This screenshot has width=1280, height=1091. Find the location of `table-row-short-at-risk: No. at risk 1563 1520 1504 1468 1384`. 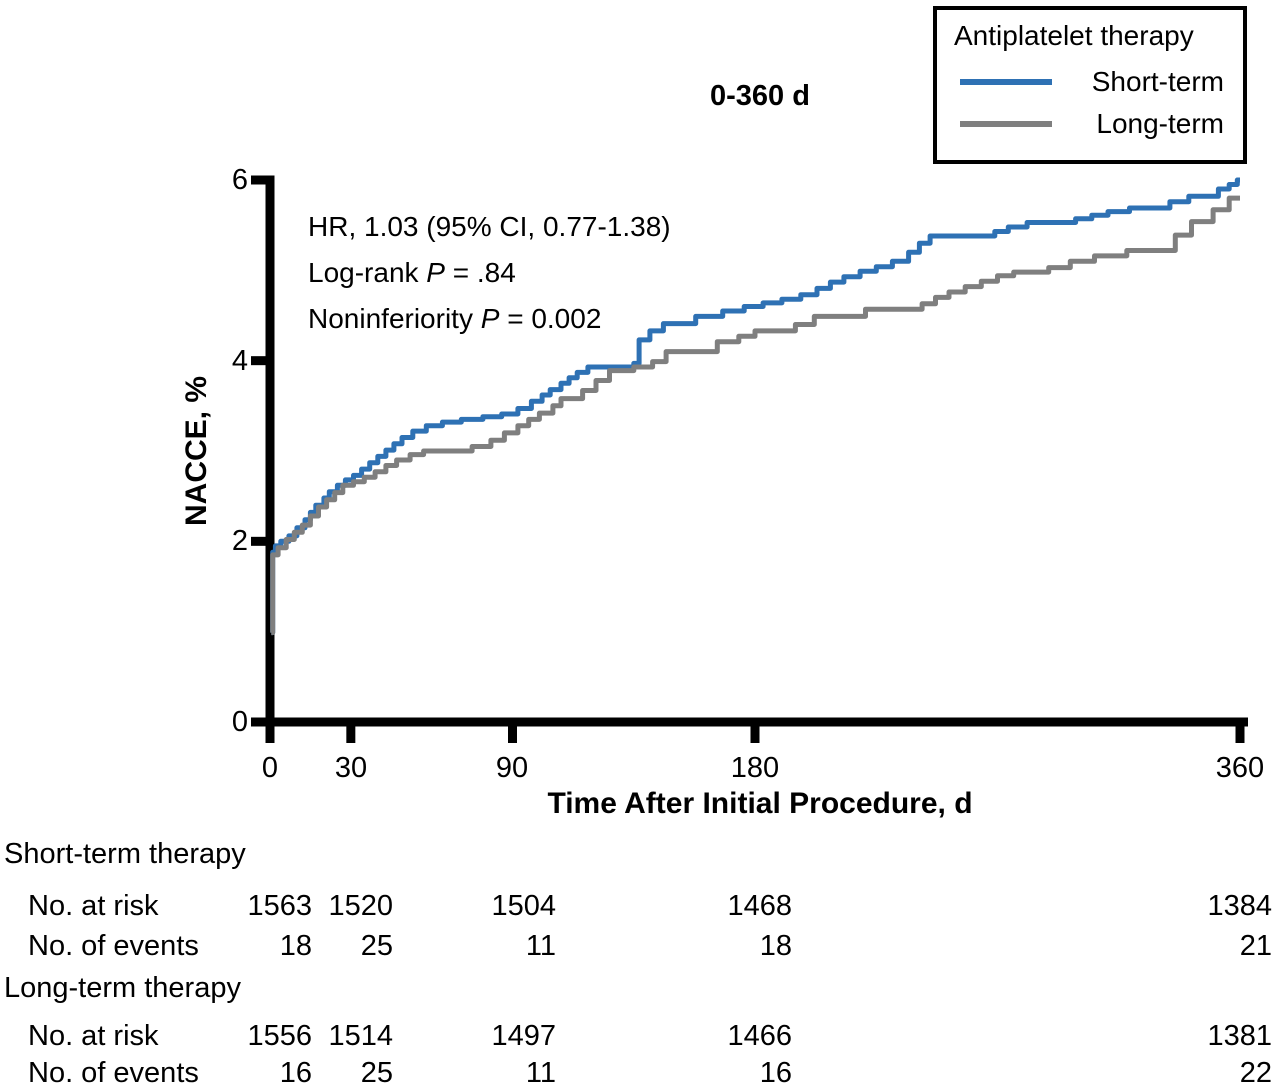

table-row-short-at-risk: No. at risk 1563 1520 1504 1468 1384 is located at coordinates (640, 906).